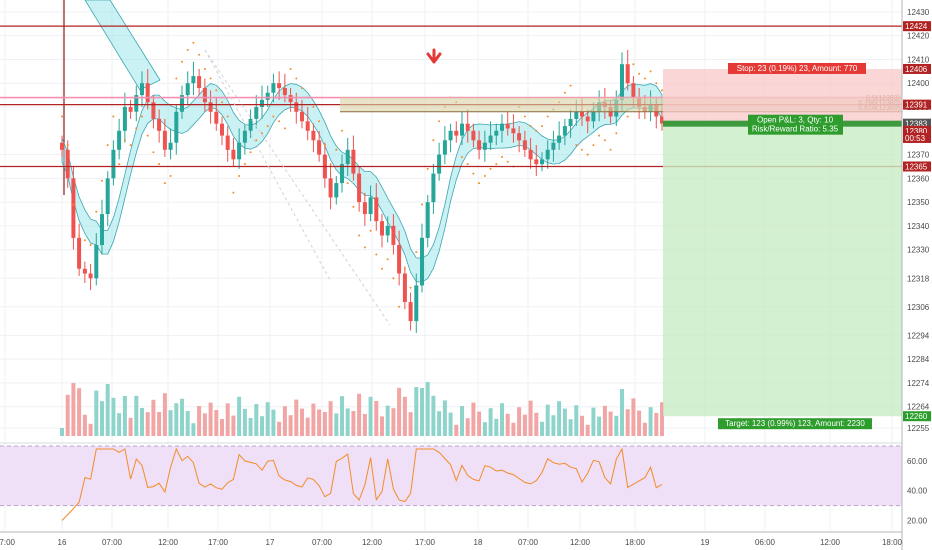 The image size is (932, 550). What do you see at coordinates (267, 165) in the screenshot?
I see `trend-line` at bounding box center [267, 165].